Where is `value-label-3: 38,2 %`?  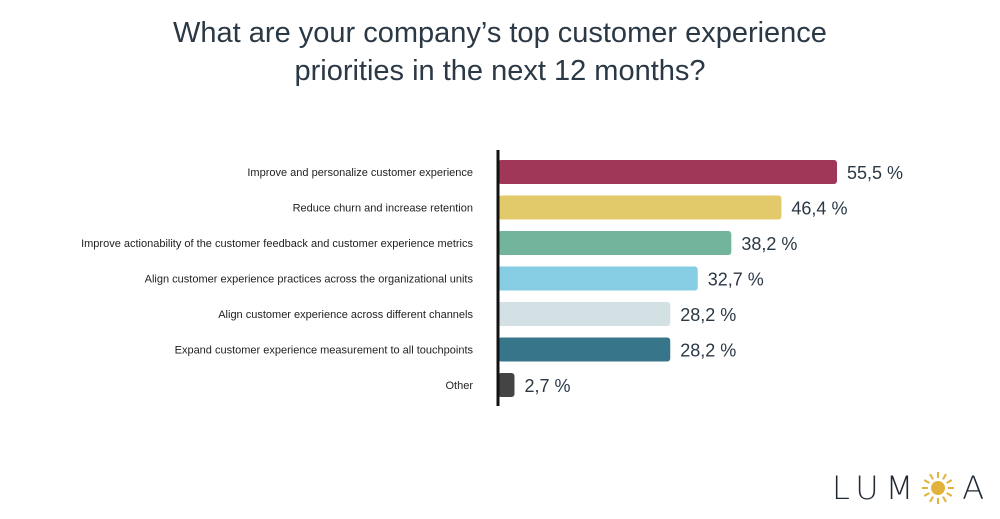
value-label-3: 38,2 % is located at coordinates (769, 244).